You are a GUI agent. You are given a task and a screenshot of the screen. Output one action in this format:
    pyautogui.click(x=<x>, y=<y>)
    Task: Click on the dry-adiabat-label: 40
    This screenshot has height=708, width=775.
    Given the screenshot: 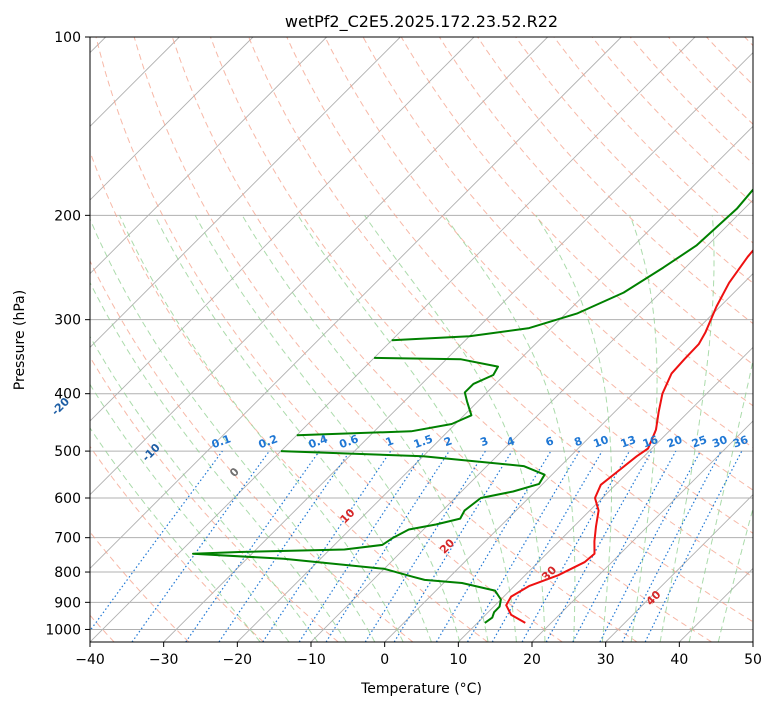 What is the action you would take?
    pyautogui.click(x=654, y=598)
    